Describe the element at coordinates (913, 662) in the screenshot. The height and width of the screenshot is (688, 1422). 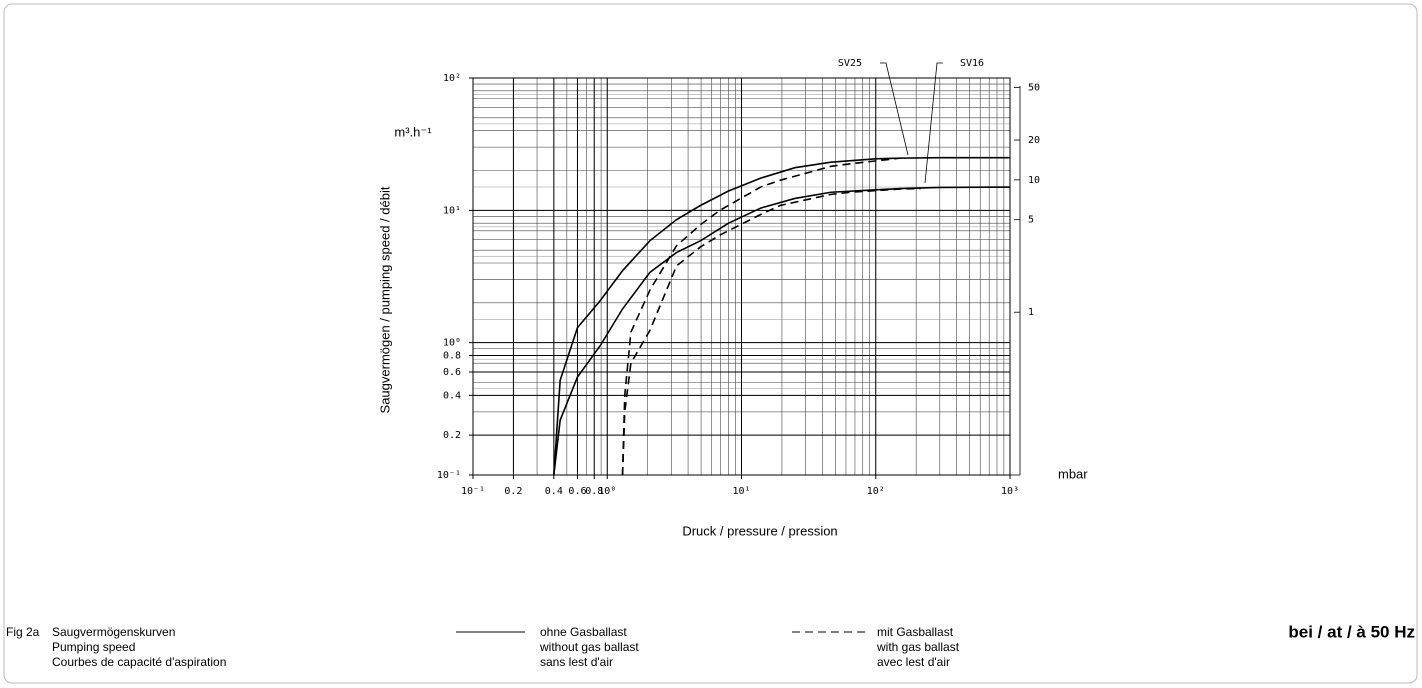
I see `legend-text: avec lest d'air` at that location.